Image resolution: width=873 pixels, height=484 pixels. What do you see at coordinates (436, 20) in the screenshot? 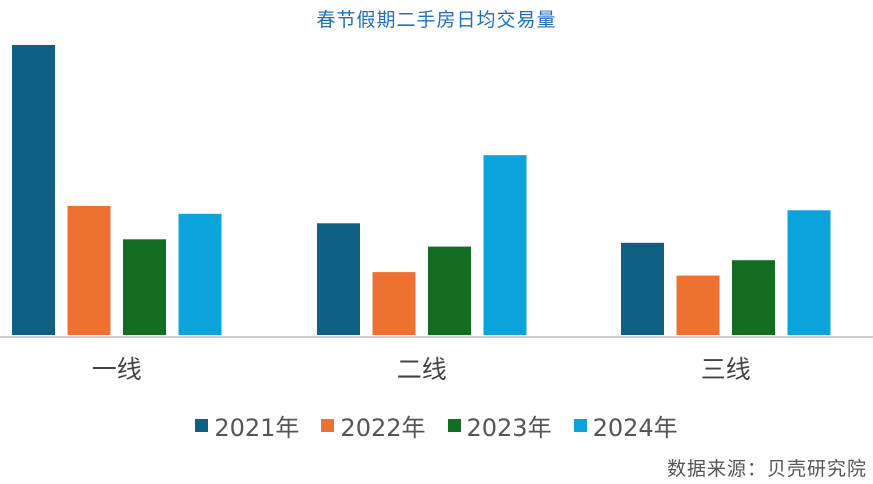
I see `chart-title: 春节假期二手房日均交易量` at bounding box center [436, 20].